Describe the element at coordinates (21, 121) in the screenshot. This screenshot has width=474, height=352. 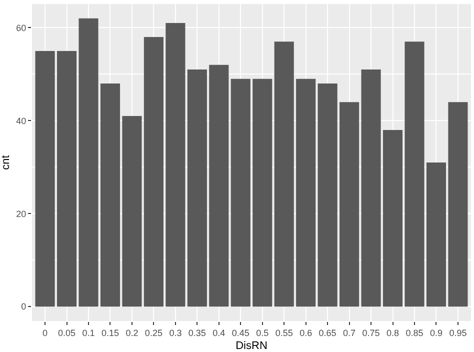
I see `y-tick-label: 40` at that location.